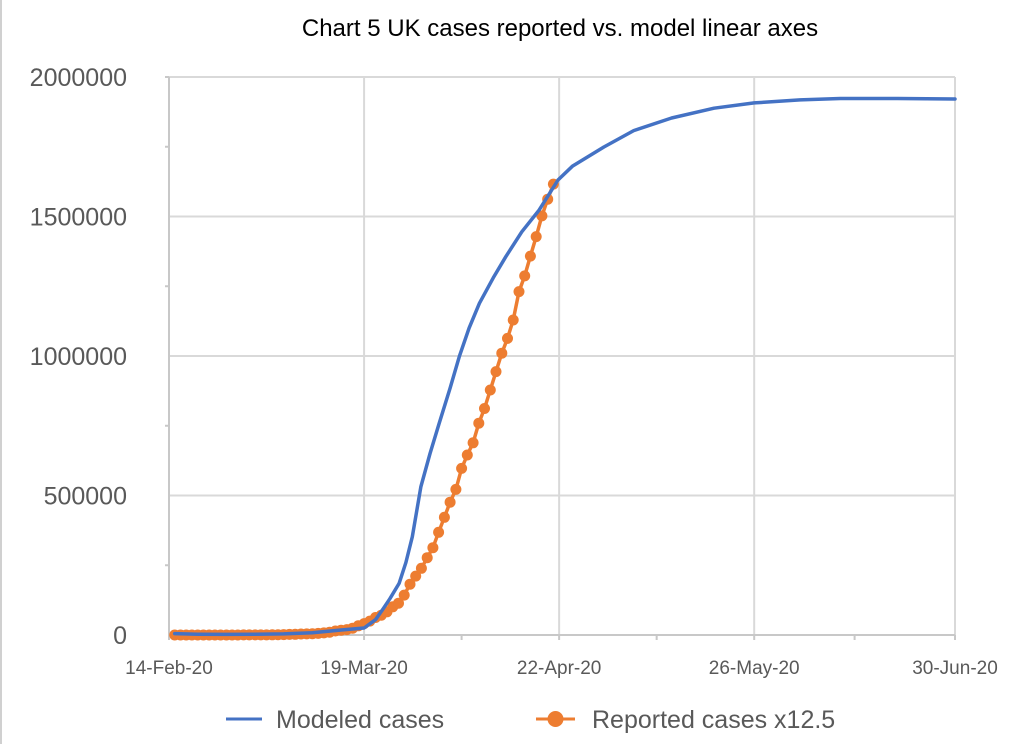  I want to click on x-tick-label: 19-Mar-20, so click(364, 668).